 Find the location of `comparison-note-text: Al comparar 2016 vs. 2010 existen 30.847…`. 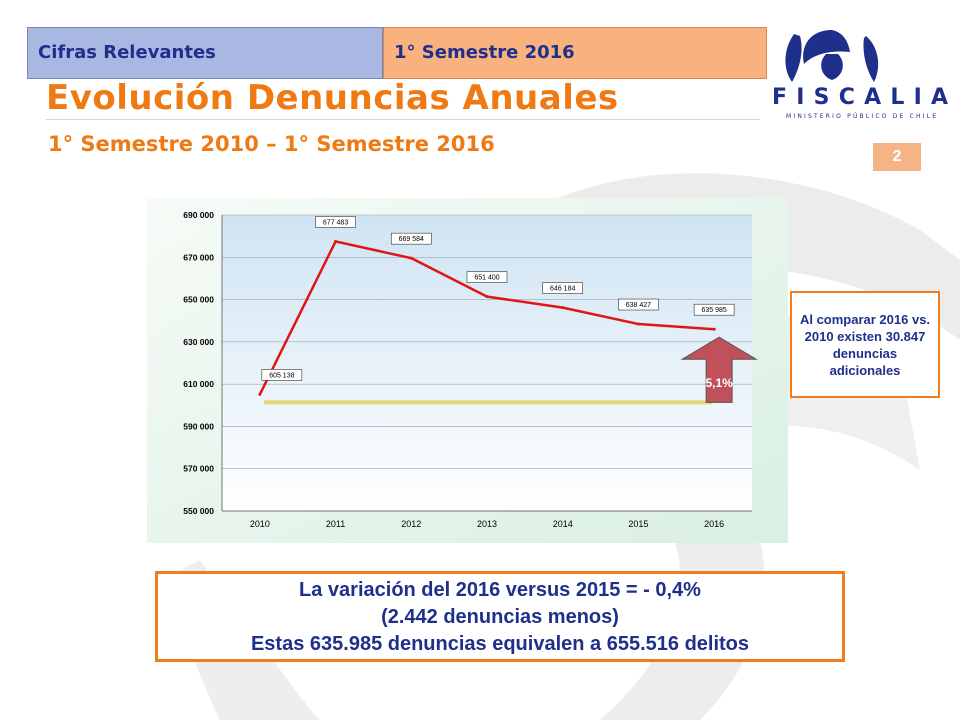

comparison-note-text: Al comparar 2016 vs. 2010 existen 30.847… is located at coordinates (865, 344).